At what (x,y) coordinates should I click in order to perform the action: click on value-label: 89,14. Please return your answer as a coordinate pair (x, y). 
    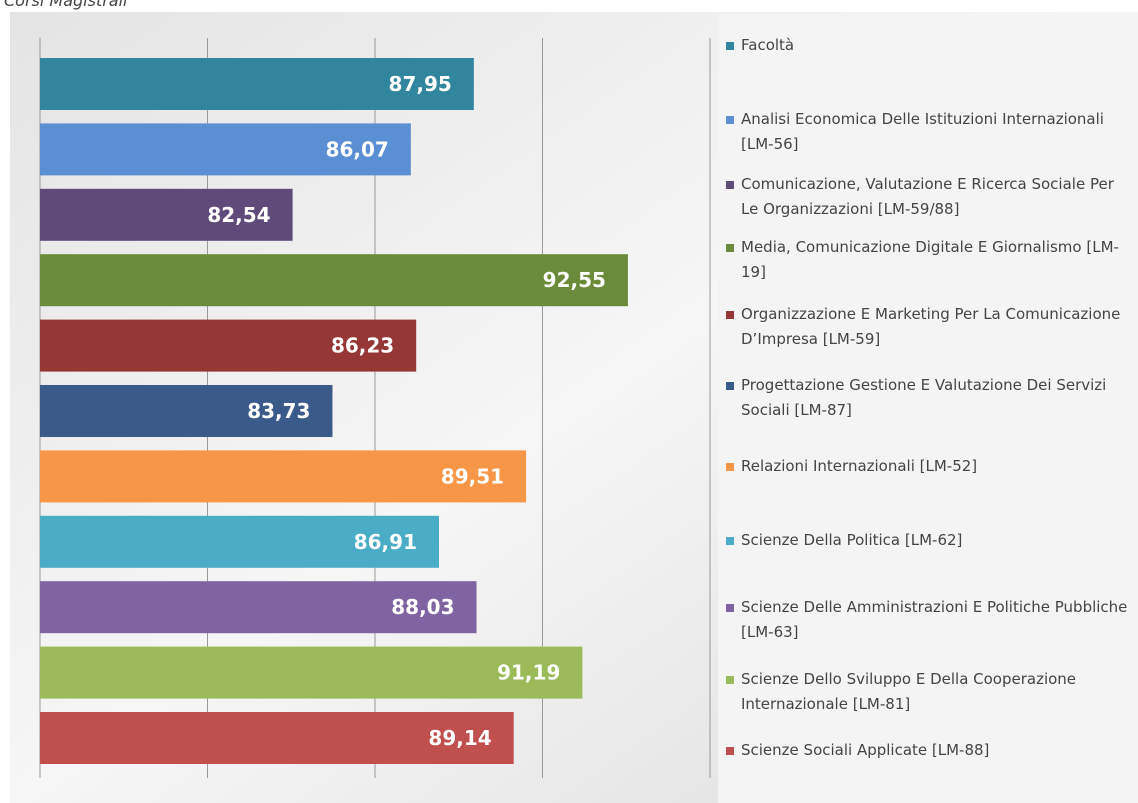
    Looking at the image, I should click on (459, 738).